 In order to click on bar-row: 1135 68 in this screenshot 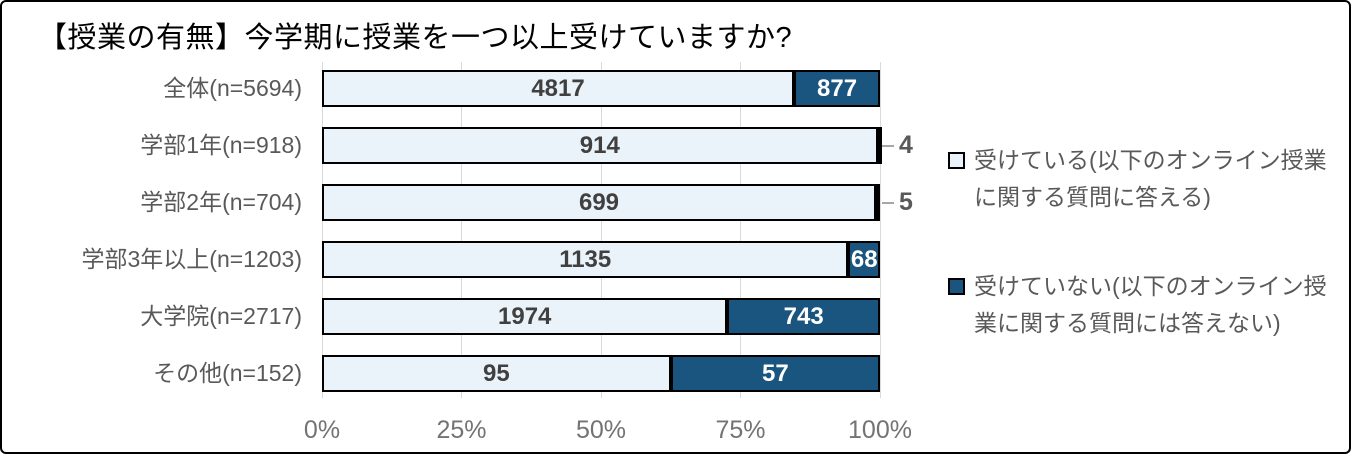, I will do `click(601, 259)`.